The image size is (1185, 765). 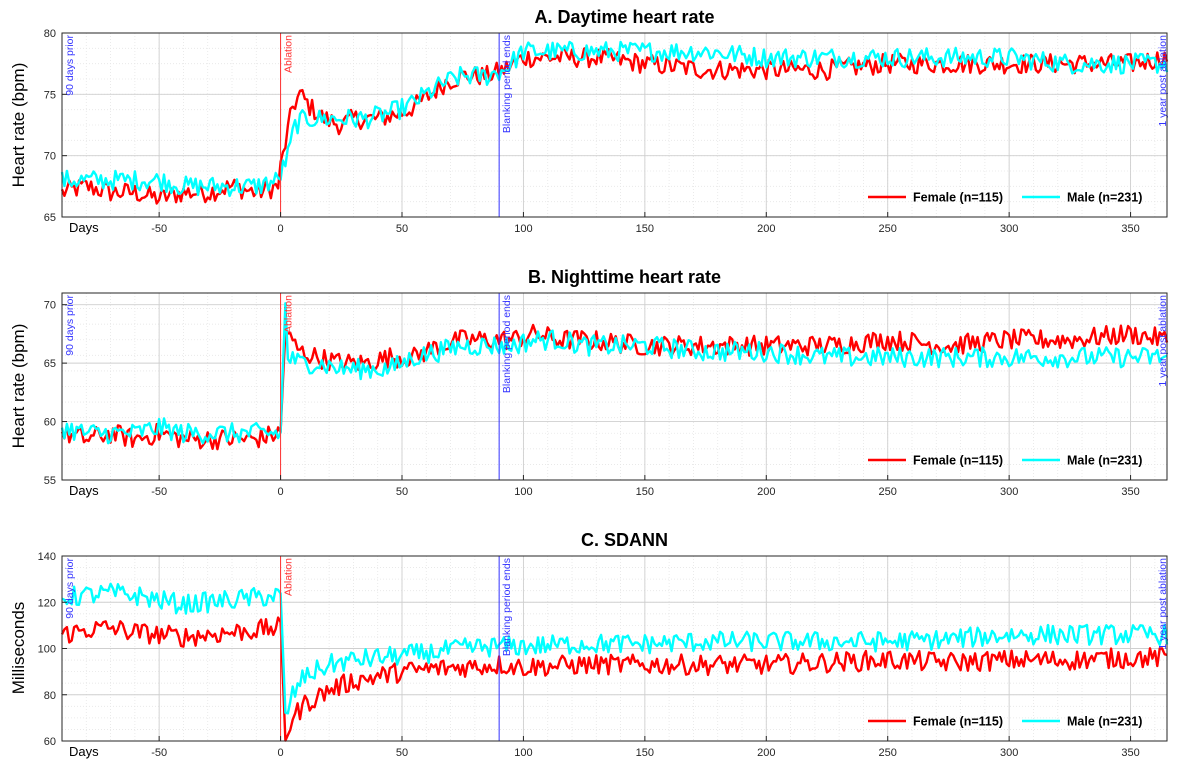 I want to click on y-tick-label: 120, so click(x=47, y=603).